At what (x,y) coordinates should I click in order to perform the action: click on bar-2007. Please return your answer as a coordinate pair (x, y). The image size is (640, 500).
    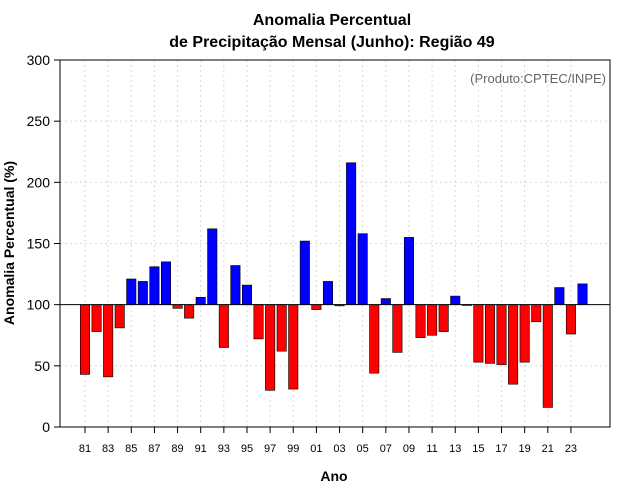
    Looking at the image, I should click on (385, 301).